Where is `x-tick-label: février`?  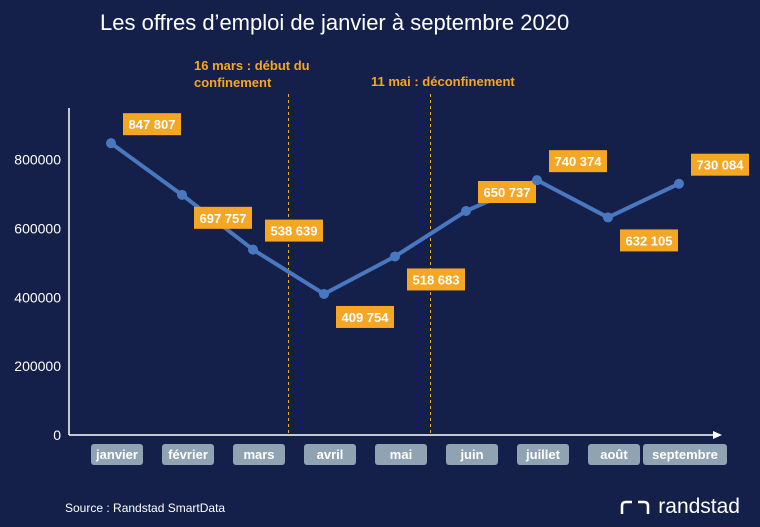
x-tick-label: février is located at coordinates (188, 454).